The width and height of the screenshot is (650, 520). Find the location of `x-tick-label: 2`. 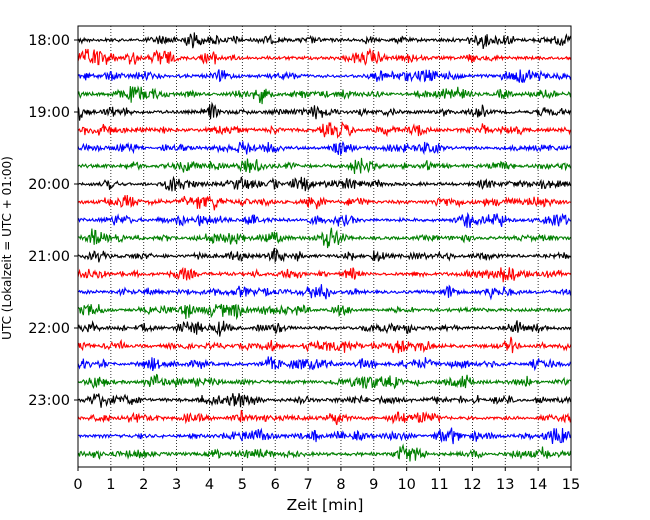

x-tick-label: 2 is located at coordinates (143, 485).